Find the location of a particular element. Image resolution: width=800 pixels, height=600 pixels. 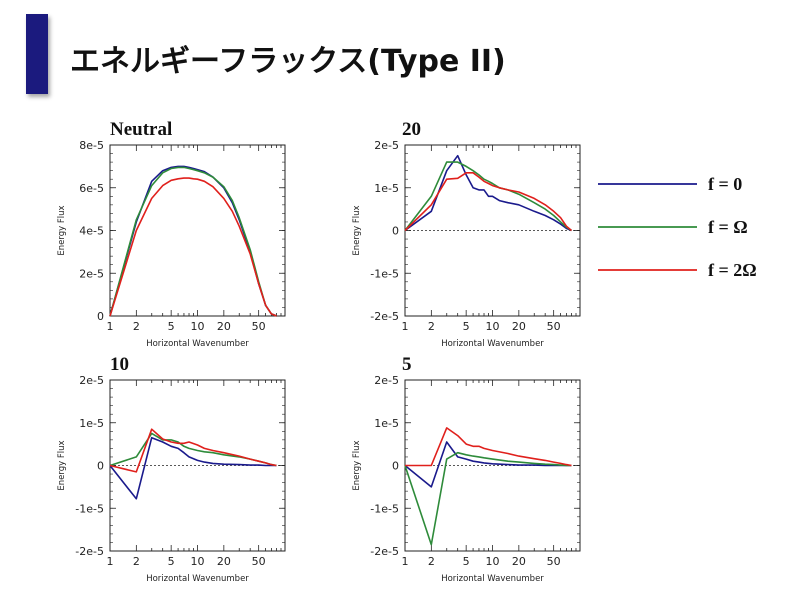

panel-title: 20 is located at coordinates (411, 129).